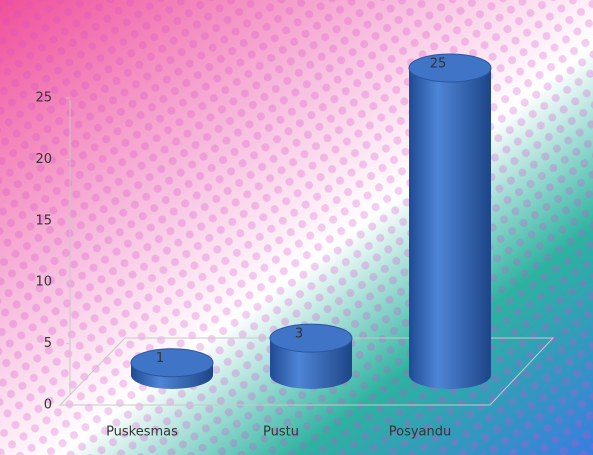 This screenshot has height=455, width=593. What do you see at coordinates (160, 358) in the screenshot?
I see `data-label: 1` at bounding box center [160, 358].